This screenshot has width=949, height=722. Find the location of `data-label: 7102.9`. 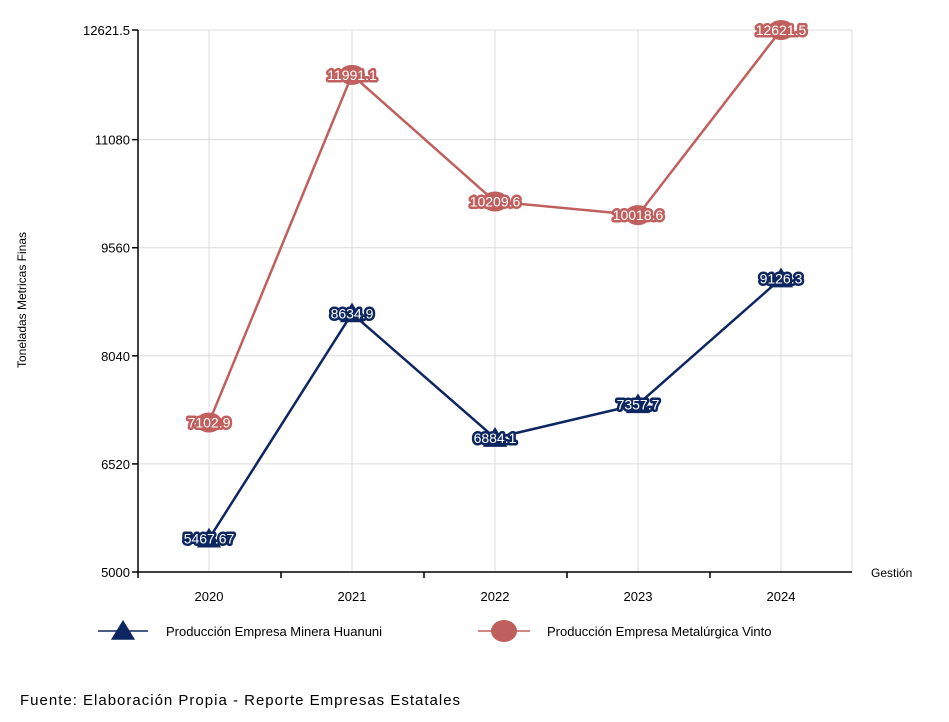

data-label: 7102.9 is located at coordinates (209, 422).